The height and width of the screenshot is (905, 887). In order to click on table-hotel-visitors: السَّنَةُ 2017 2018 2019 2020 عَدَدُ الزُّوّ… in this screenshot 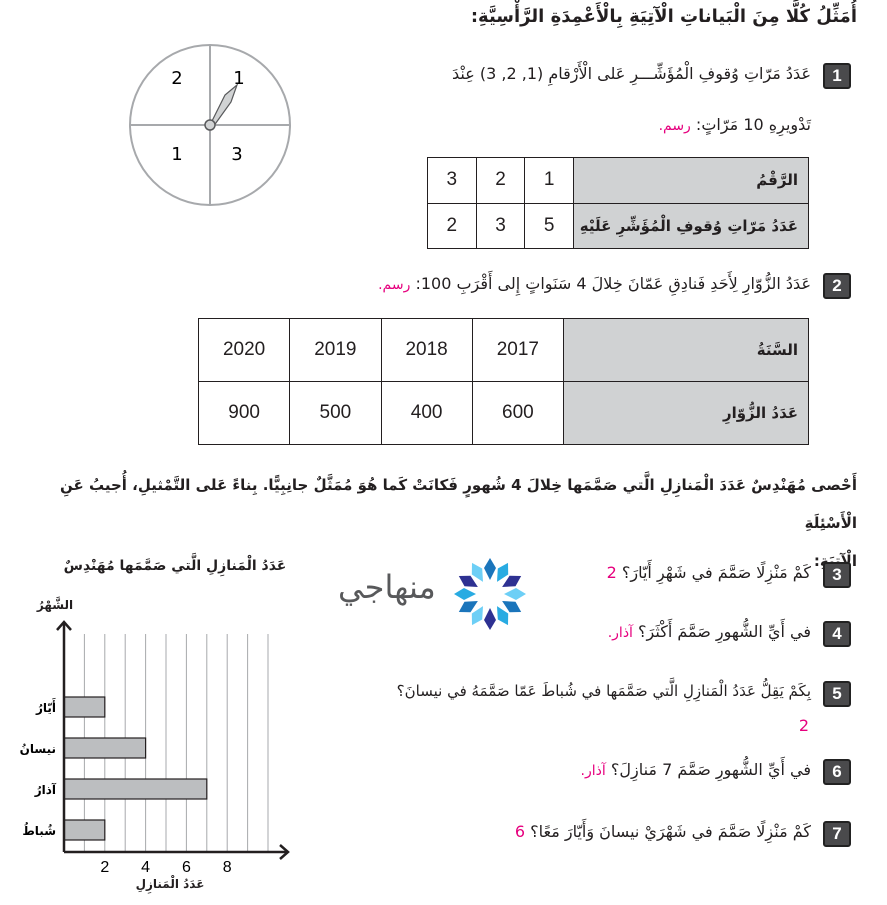, I will do `click(503, 381)`.